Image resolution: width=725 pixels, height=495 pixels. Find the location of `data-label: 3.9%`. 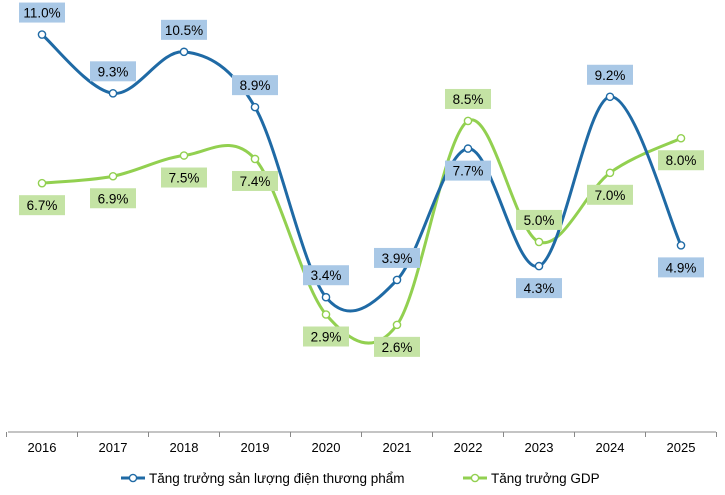

data-label: 3.9% is located at coordinates (397, 257).